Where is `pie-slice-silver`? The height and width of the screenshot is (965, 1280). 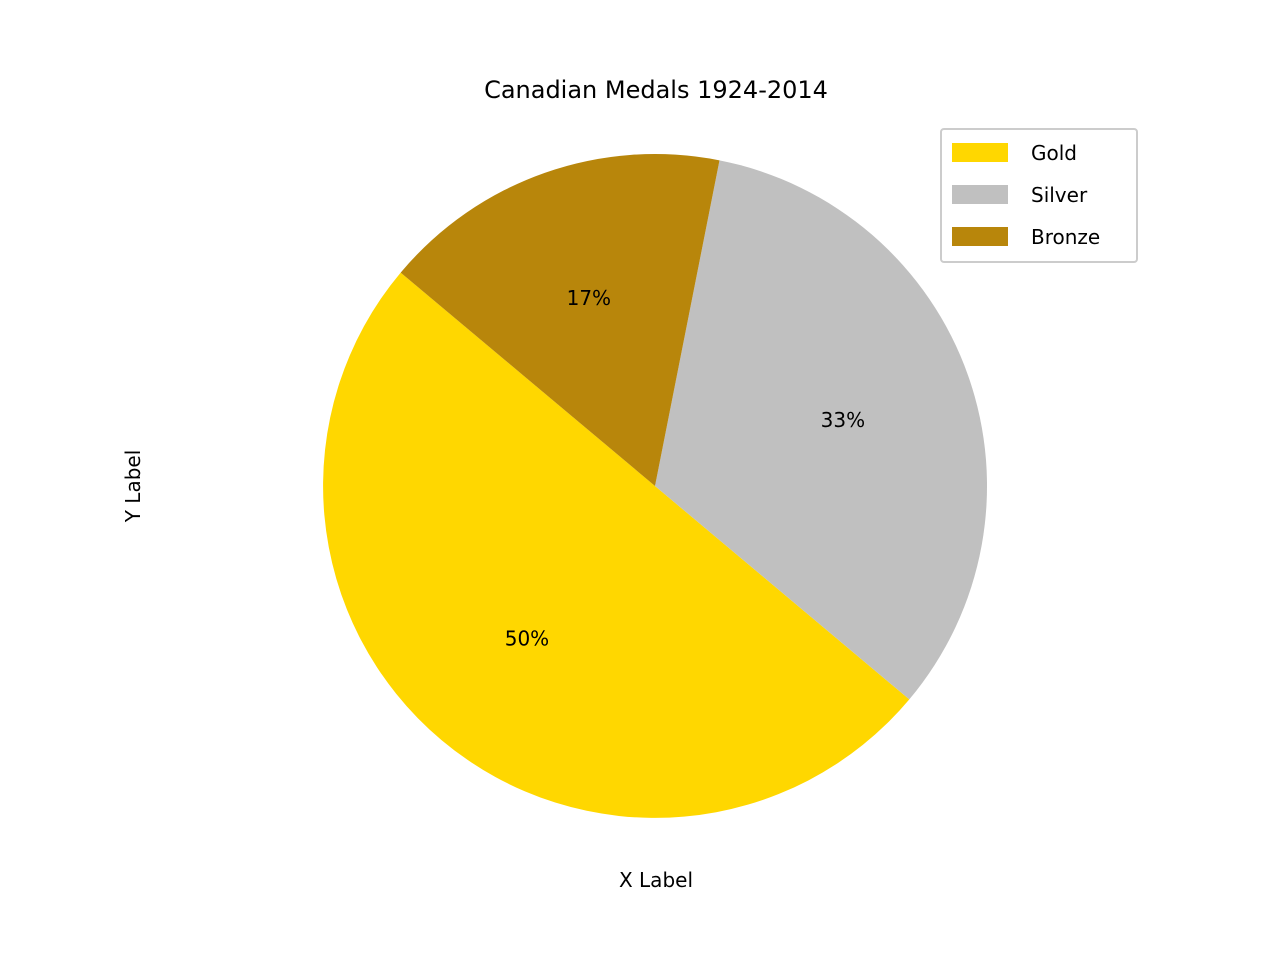
pie-slice-silver is located at coordinates (821, 430).